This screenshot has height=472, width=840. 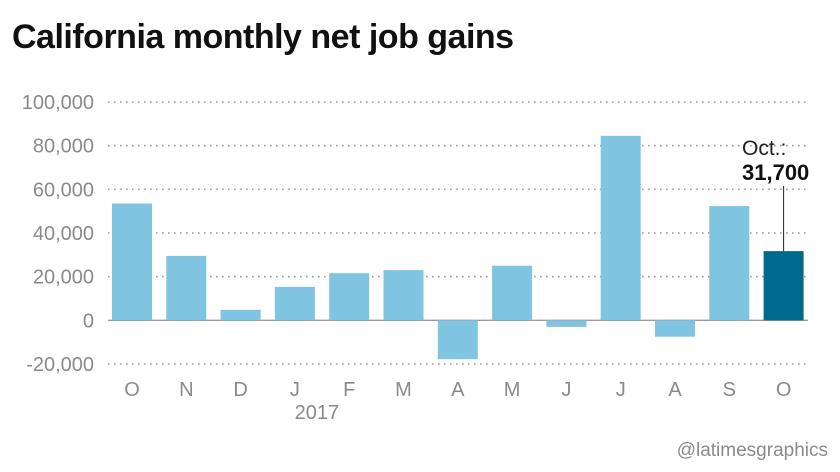 I want to click on year-label: 2017, so click(x=317, y=413).